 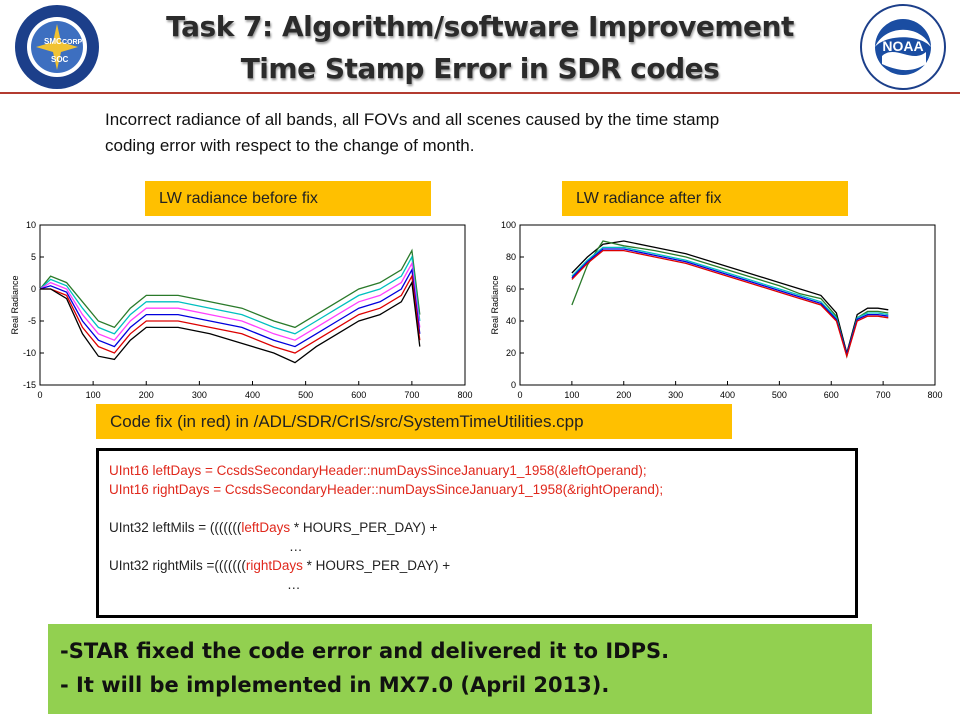 I want to click on seal-soc: SOC, so click(x=60, y=59).